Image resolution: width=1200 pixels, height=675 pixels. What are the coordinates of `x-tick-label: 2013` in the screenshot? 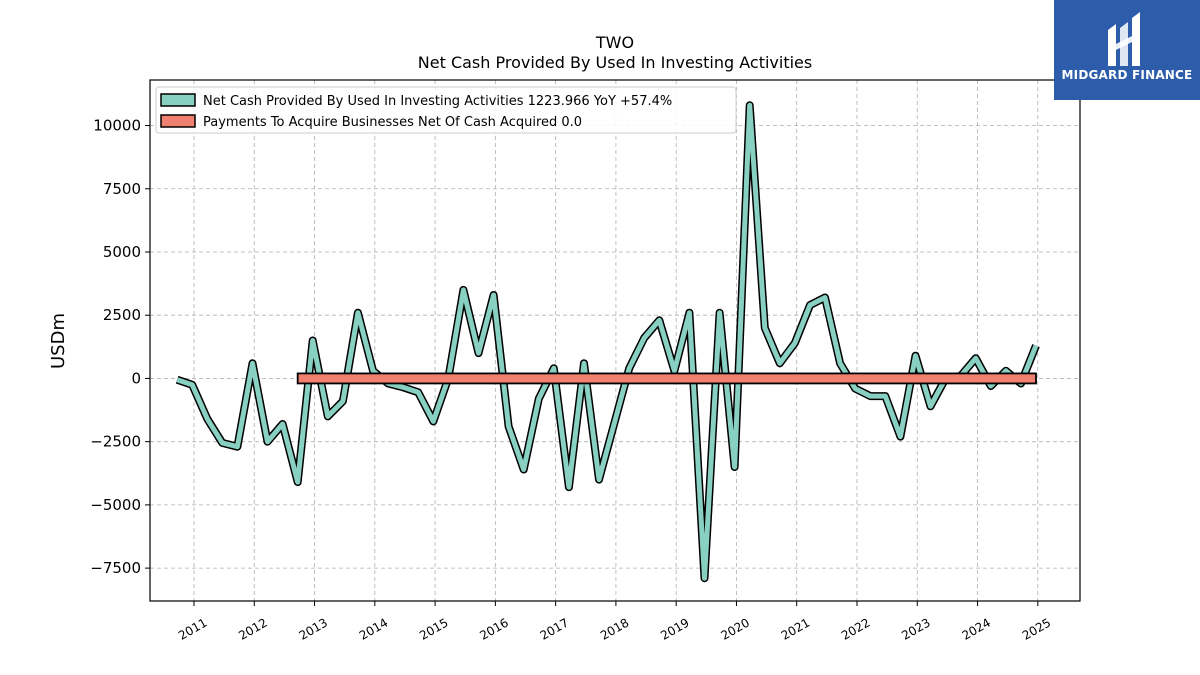 It's located at (313, 628).